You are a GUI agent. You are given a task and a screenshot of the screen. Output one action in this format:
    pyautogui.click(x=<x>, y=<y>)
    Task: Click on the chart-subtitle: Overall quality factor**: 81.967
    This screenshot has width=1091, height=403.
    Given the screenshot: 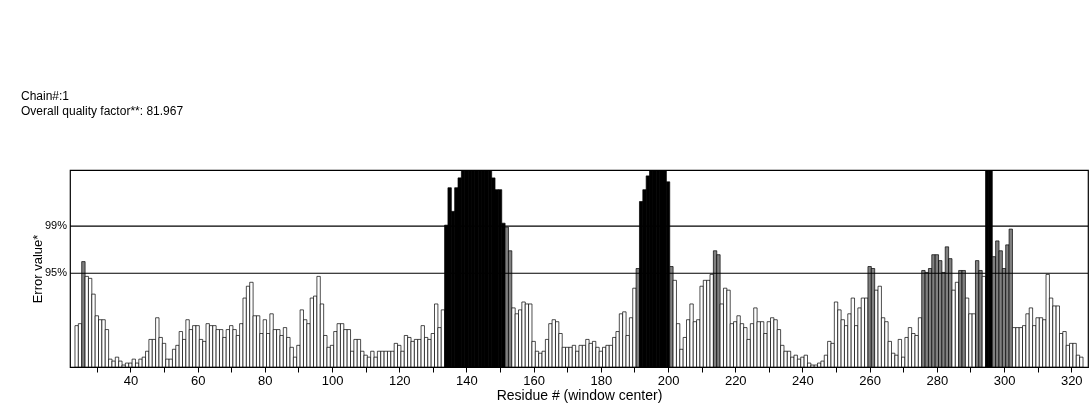 What is the action you would take?
    pyautogui.click(x=102, y=111)
    